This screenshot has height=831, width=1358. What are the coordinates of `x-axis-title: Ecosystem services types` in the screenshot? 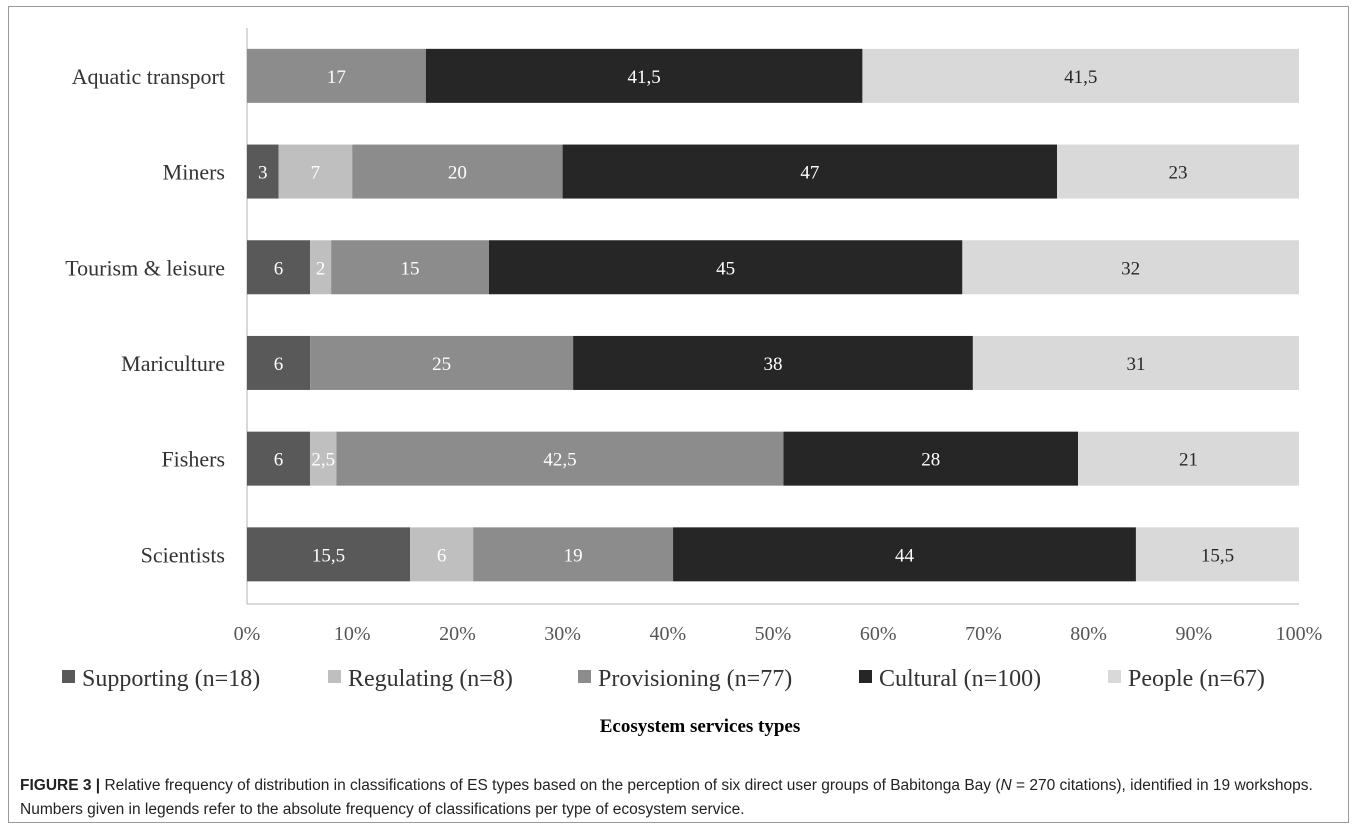 It's located at (700, 726).